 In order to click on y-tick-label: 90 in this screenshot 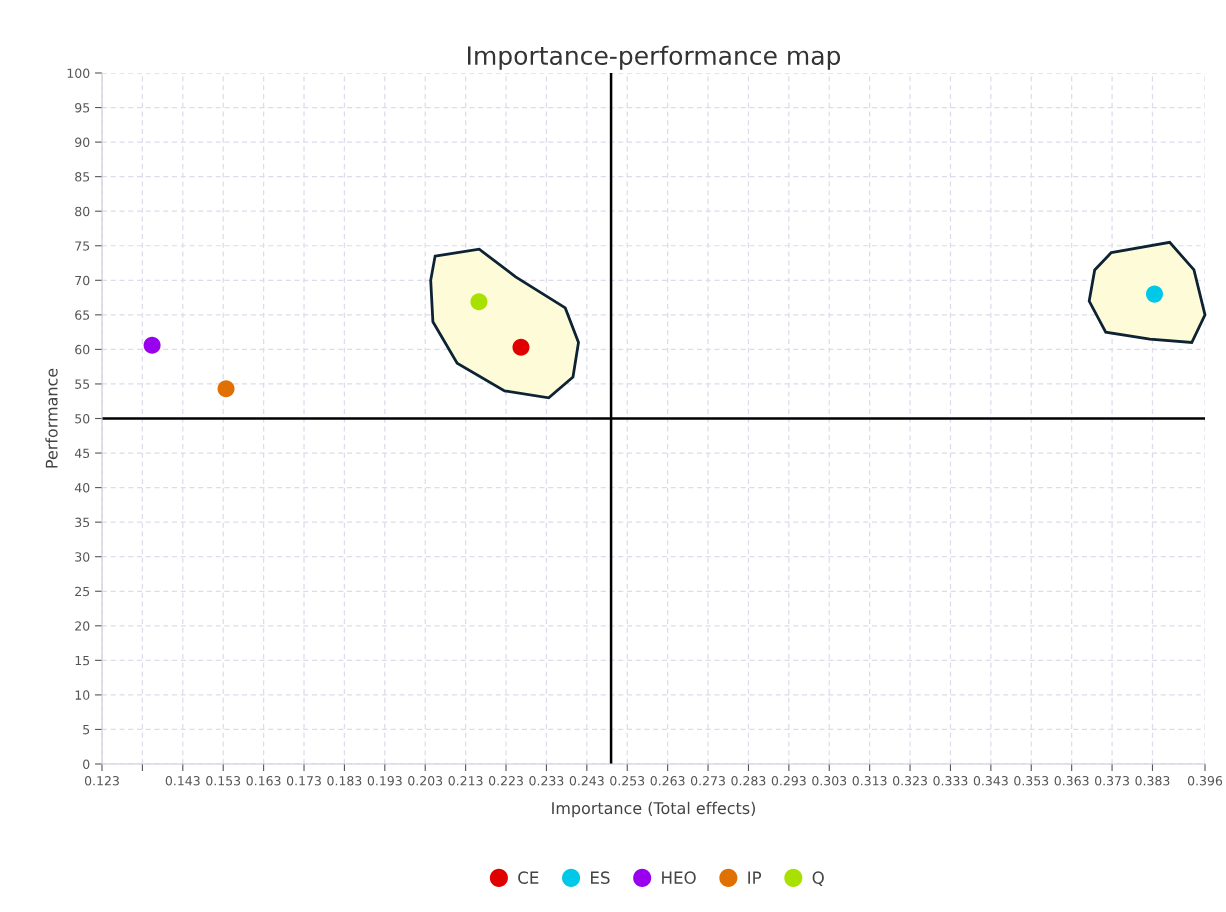, I will do `click(82, 142)`.